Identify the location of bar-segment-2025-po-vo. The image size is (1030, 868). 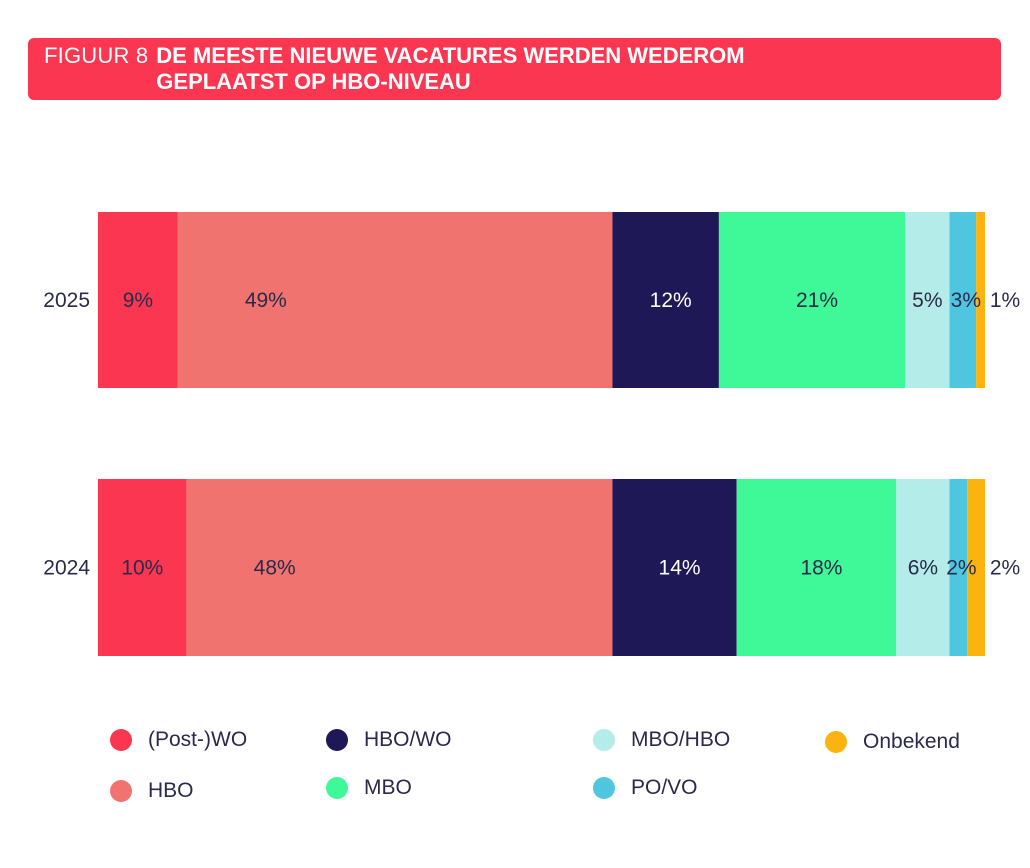
(963, 300).